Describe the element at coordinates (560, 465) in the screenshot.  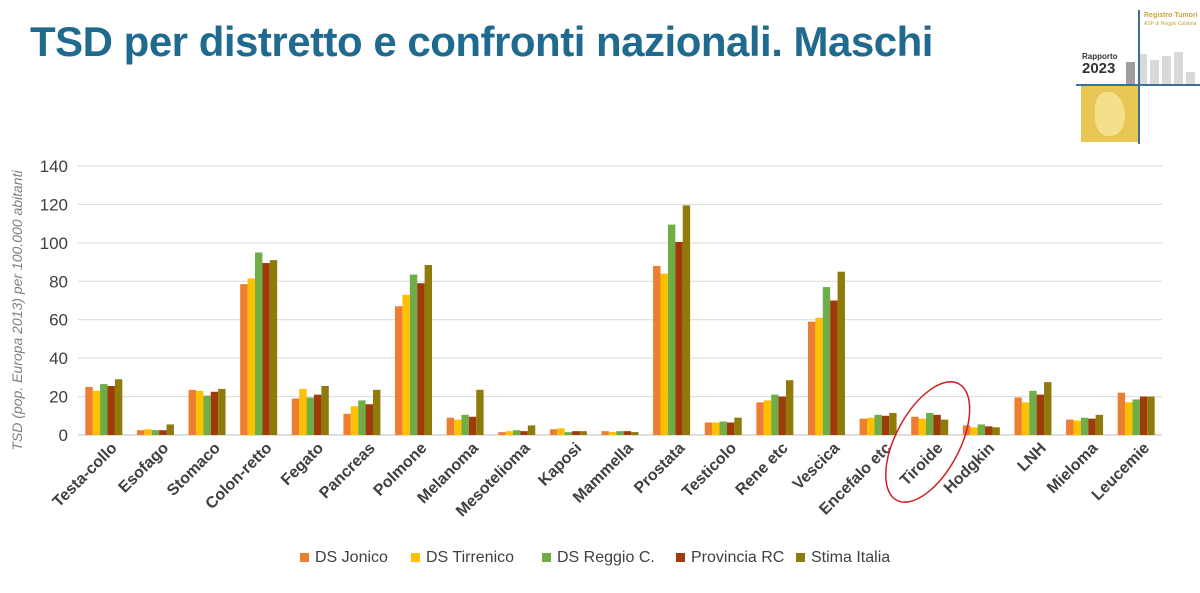
I see `x-tick-label: Kaposi` at that location.